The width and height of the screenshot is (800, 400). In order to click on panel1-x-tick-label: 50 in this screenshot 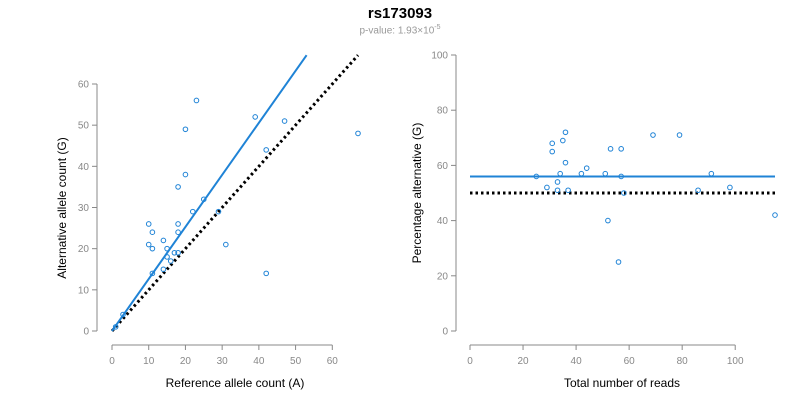, I will do `click(296, 361)`.